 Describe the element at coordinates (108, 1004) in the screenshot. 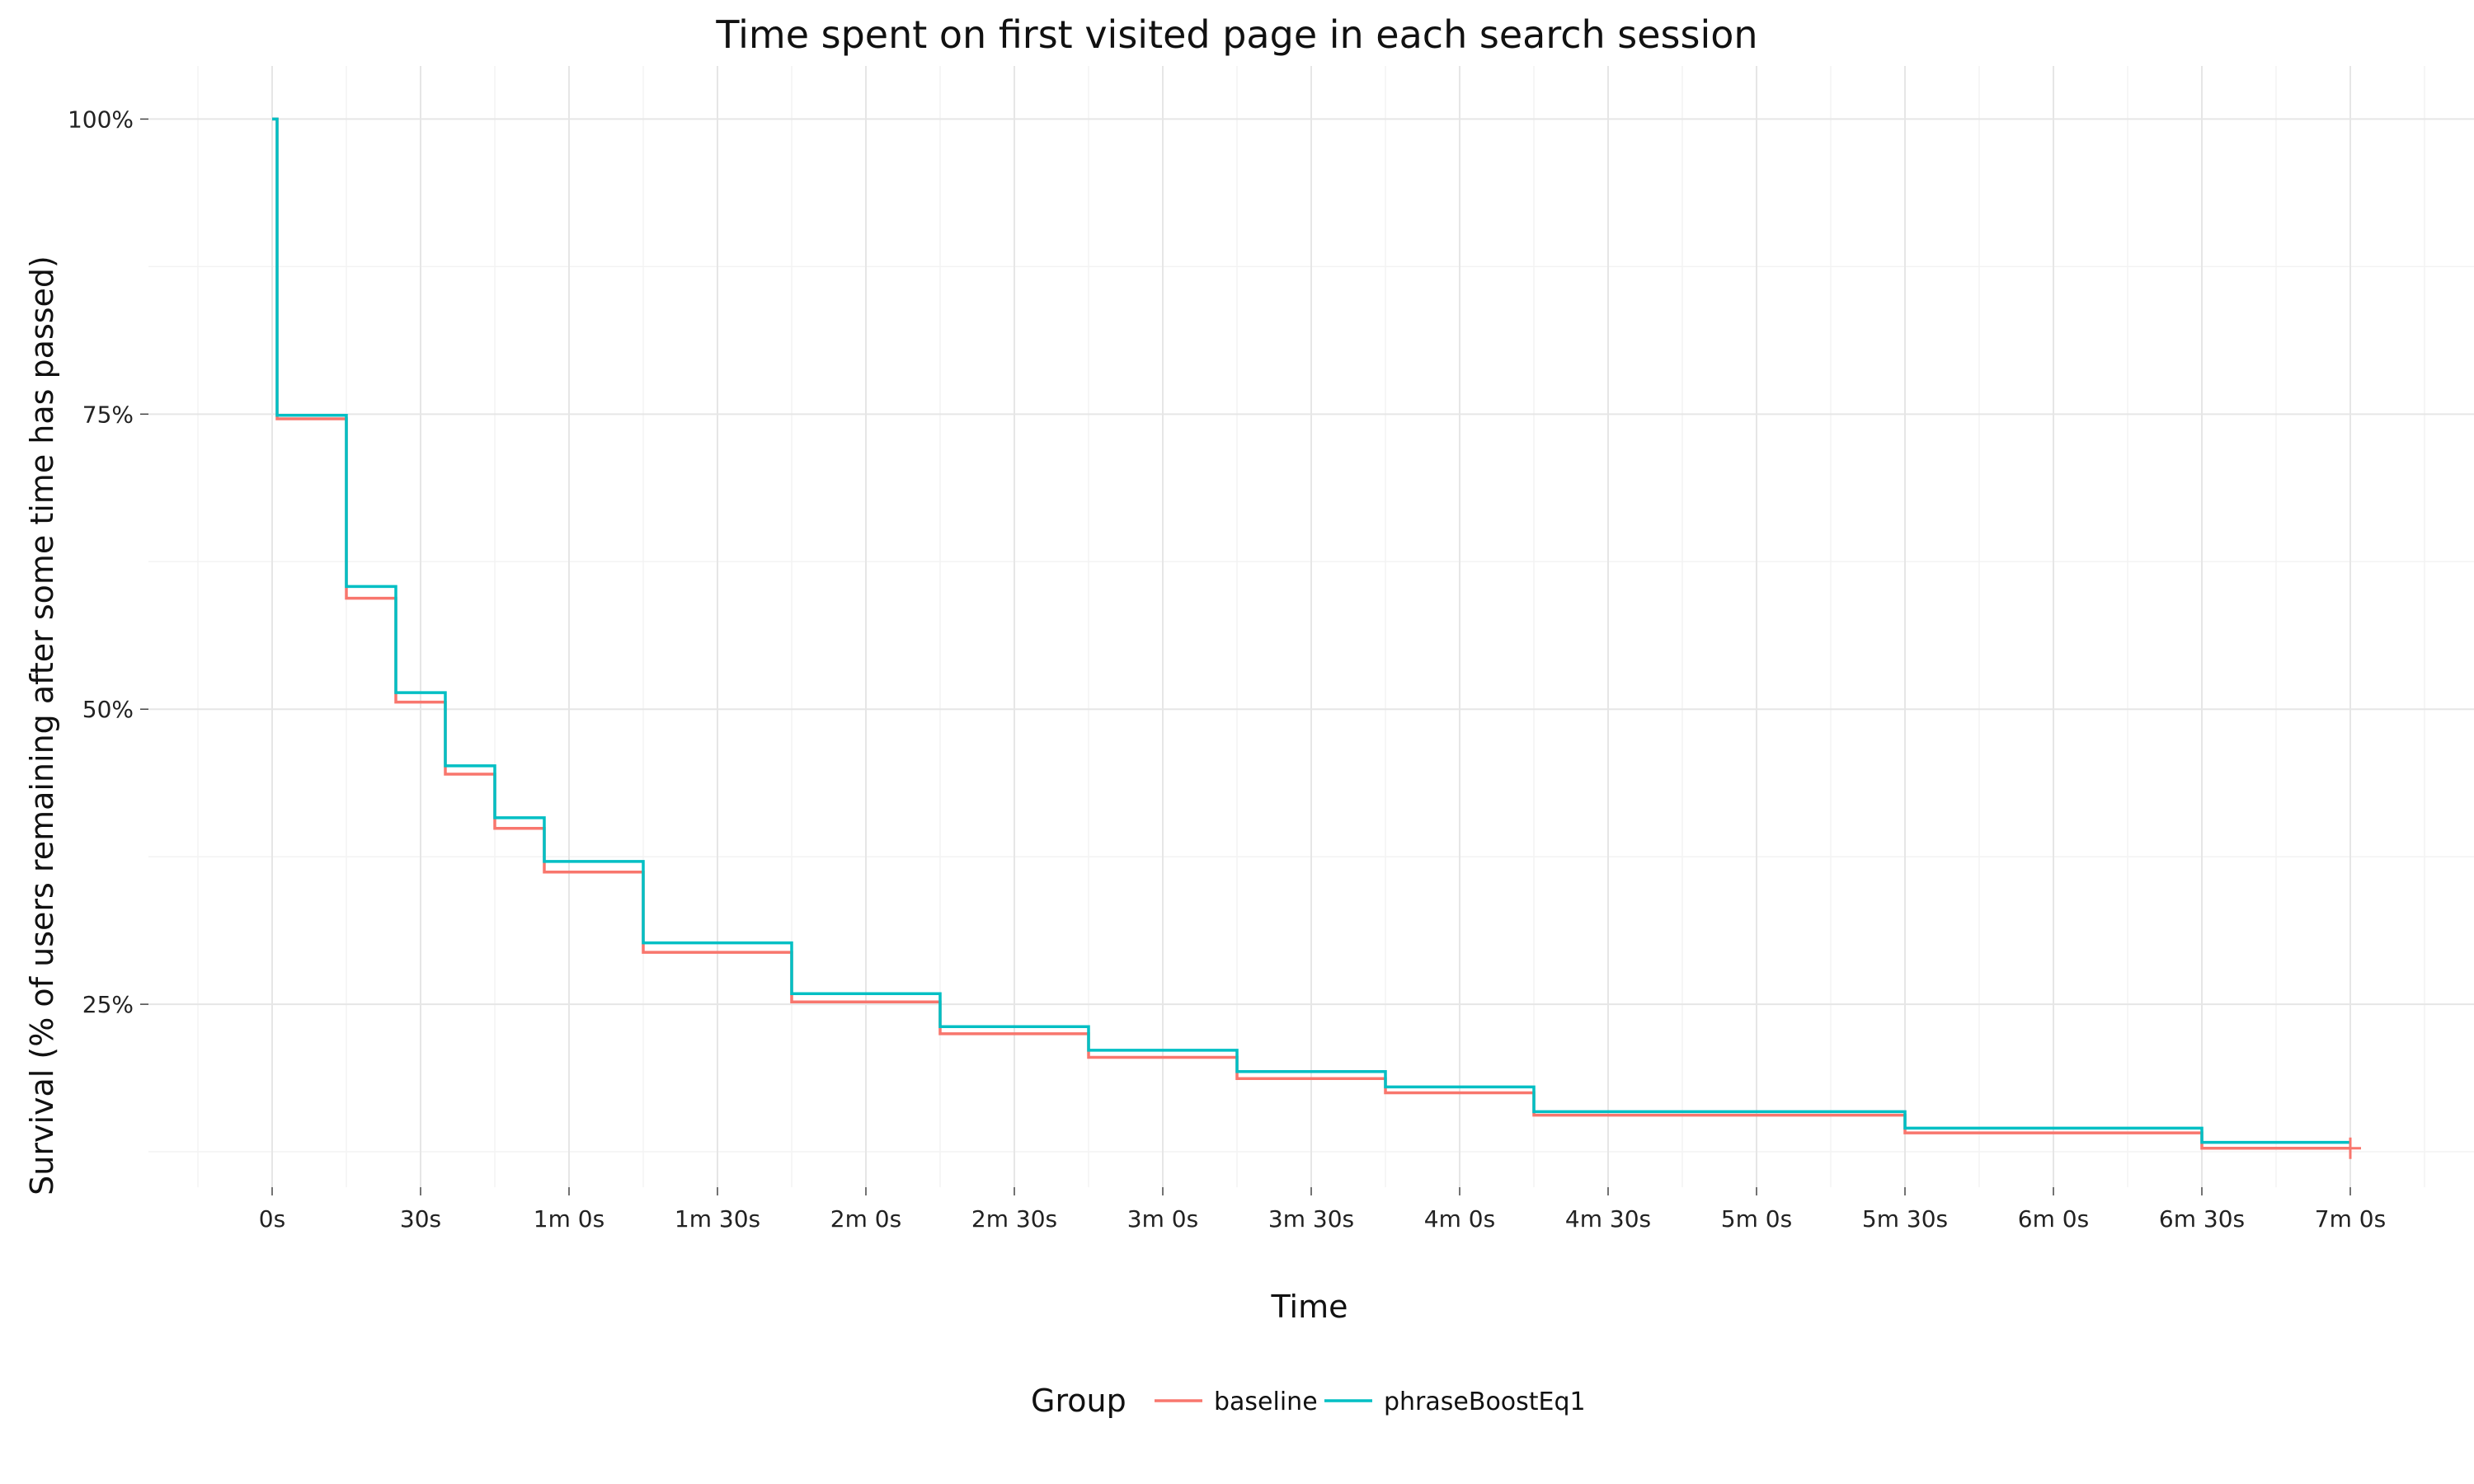

I see `y-tick-label: 25%` at that location.